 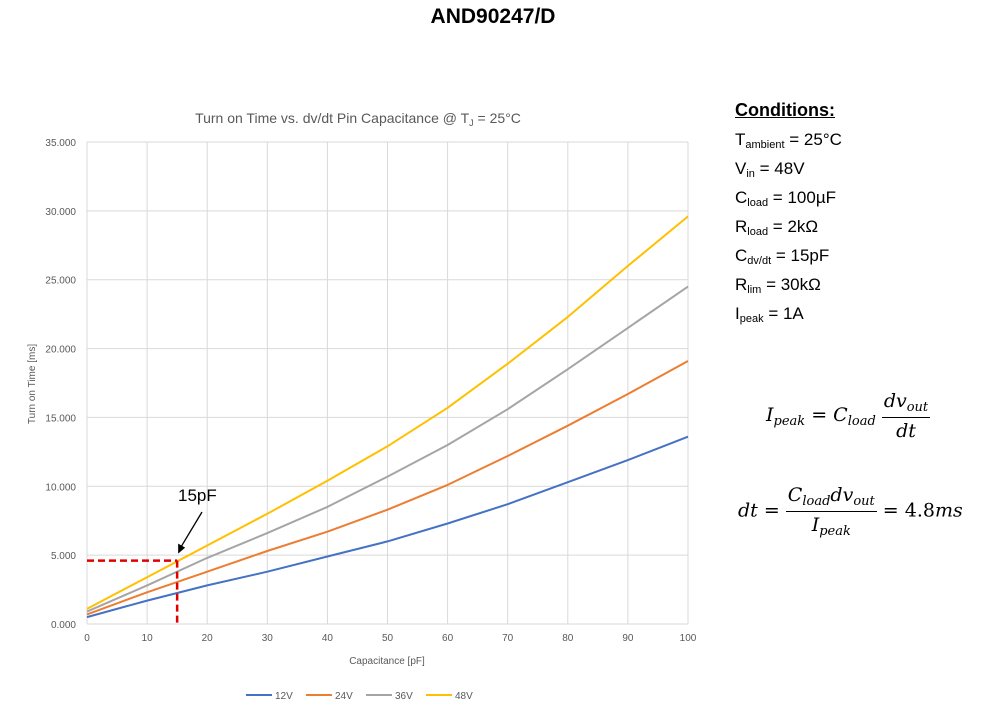 I want to click on condition-item: Tambient = 25°C, so click(x=788, y=140).